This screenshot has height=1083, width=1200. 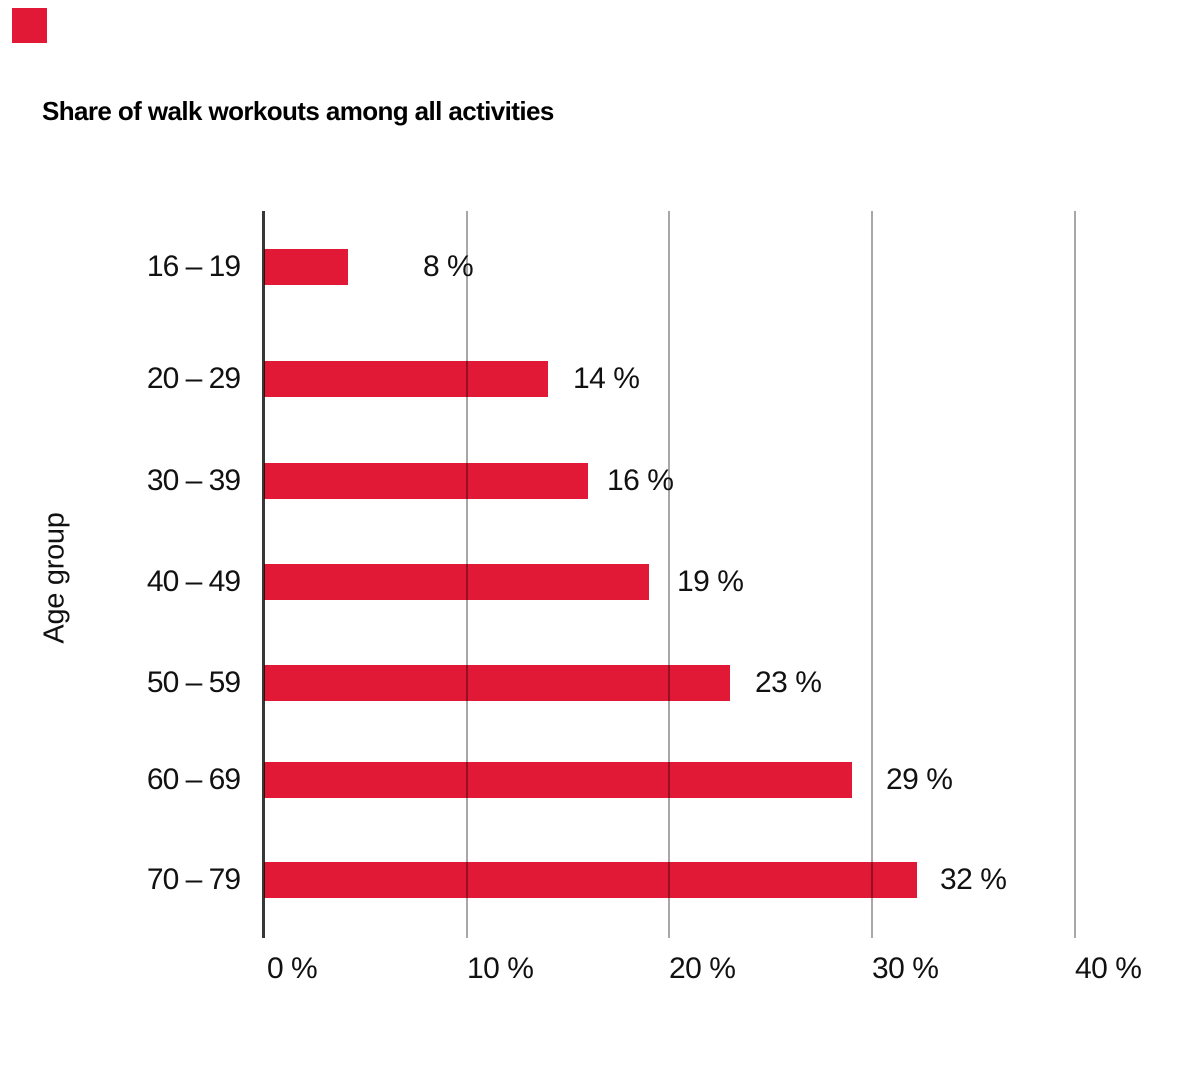 I want to click on brand-mark-square, so click(x=29, y=25).